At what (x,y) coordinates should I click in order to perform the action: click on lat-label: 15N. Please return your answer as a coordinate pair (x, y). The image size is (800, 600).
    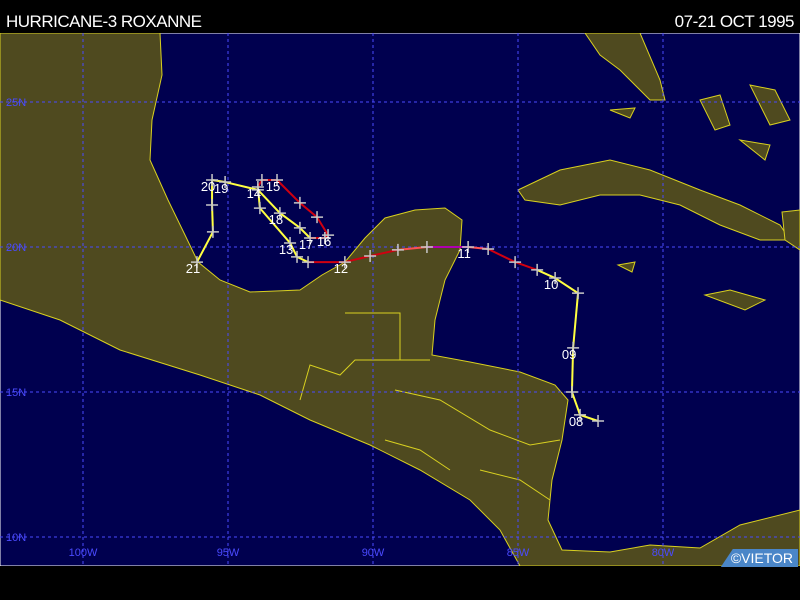
    Looking at the image, I should click on (16, 393).